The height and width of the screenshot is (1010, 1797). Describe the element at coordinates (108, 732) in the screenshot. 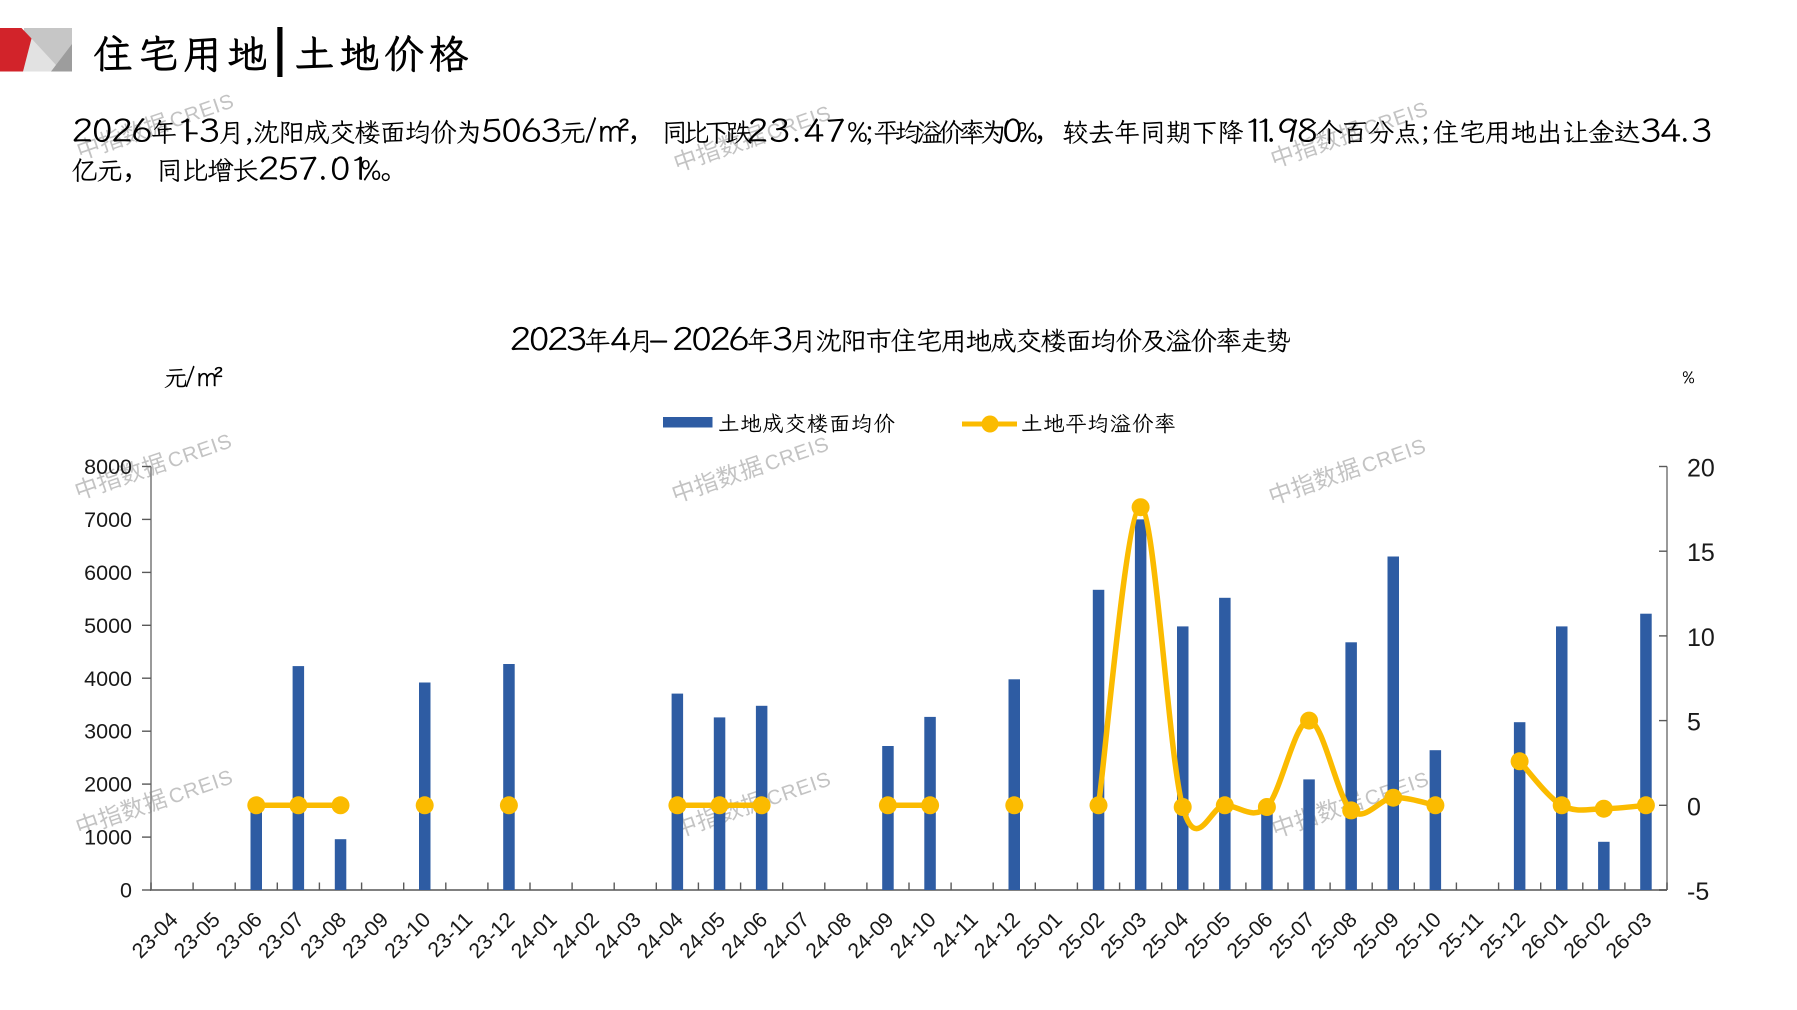

I see `svg-text: 3000` at that location.